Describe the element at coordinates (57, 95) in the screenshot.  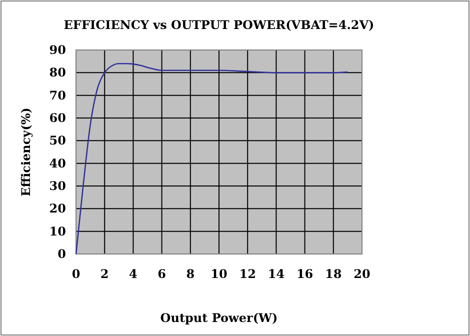
I see `y-tick-label: 70` at that location.